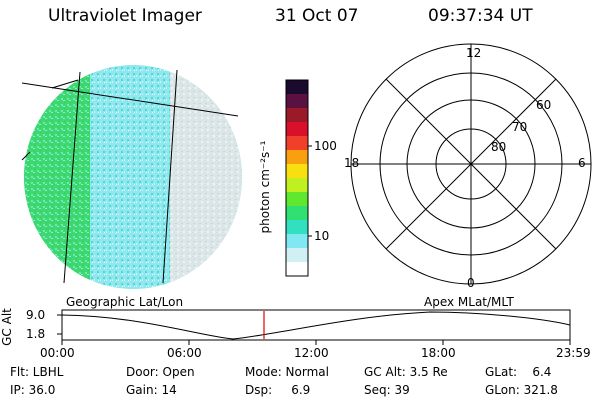 Image resolution: width=600 pixels, height=400 pixels. What do you see at coordinates (125, 16) in the screenshot?
I see `instrument-title: Ultraviolet Imager` at bounding box center [125, 16].